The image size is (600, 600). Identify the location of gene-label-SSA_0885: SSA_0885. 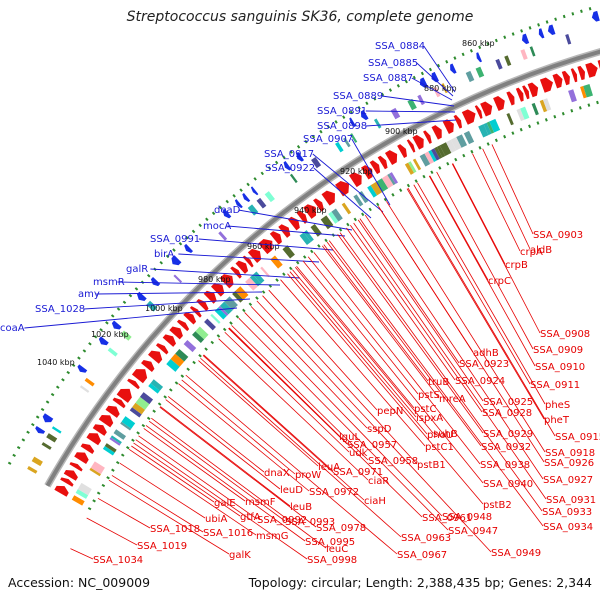
(393, 63).